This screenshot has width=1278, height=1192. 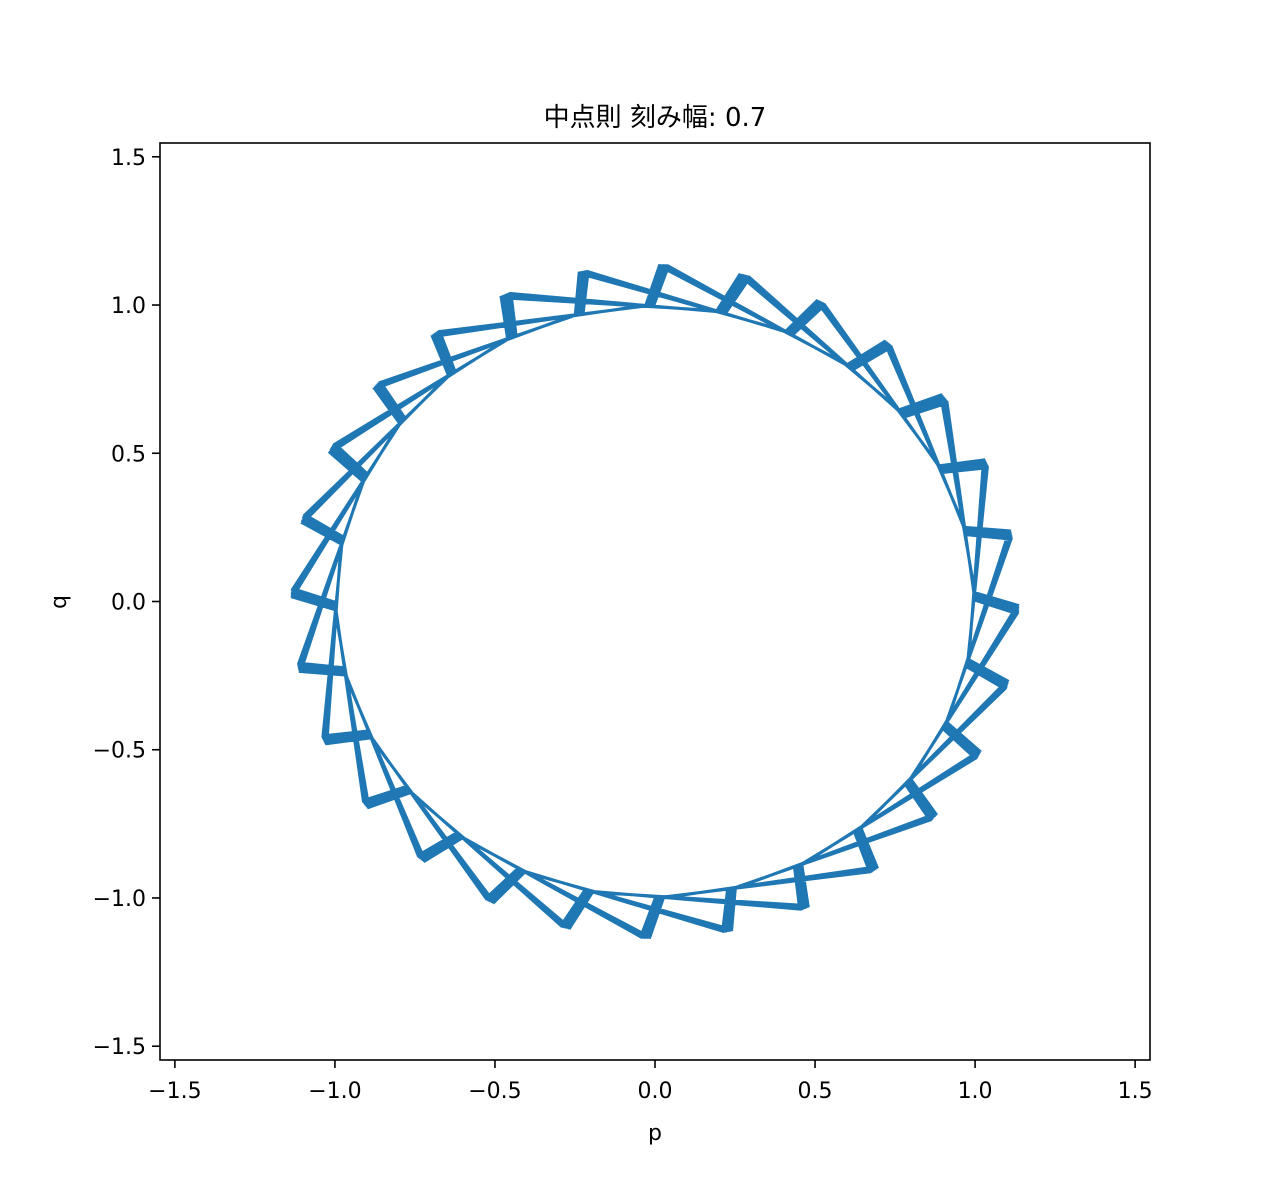 I want to click on x-tick-label: 1.5, so click(x=1135, y=1091).